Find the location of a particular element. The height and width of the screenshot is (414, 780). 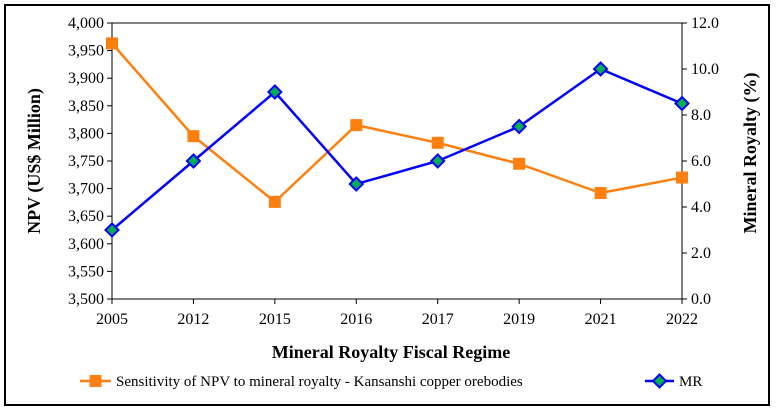

y-left-tick-label: 3,700 is located at coordinates (86, 189).